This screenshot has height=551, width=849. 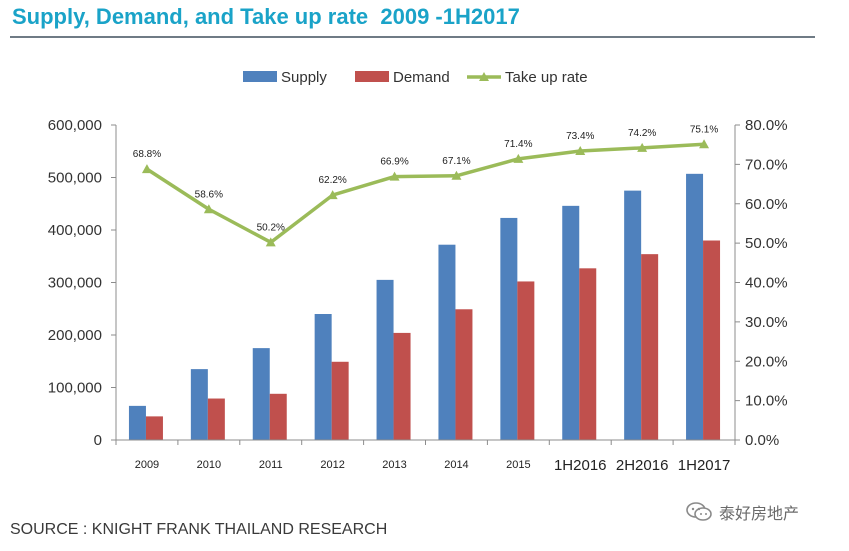 I want to click on data-label-take-up-rate: 66.9%, so click(x=394, y=162).